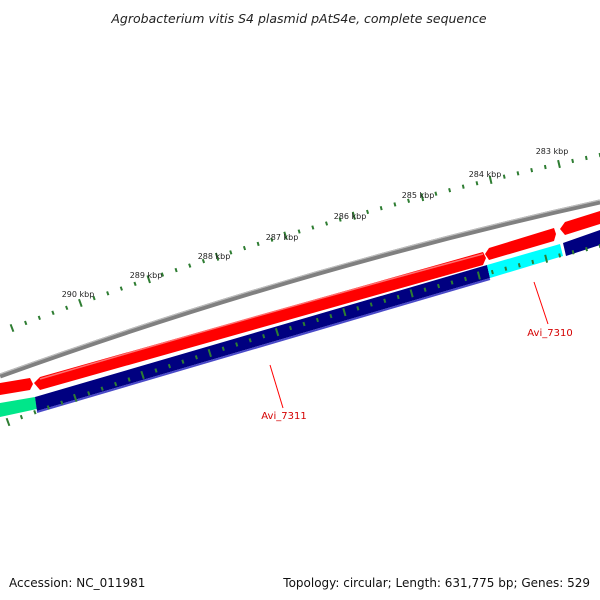  What do you see at coordinates (549, 333) in the screenshot?
I see `gene-label-avi7310: Avi_7310` at bounding box center [549, 333].